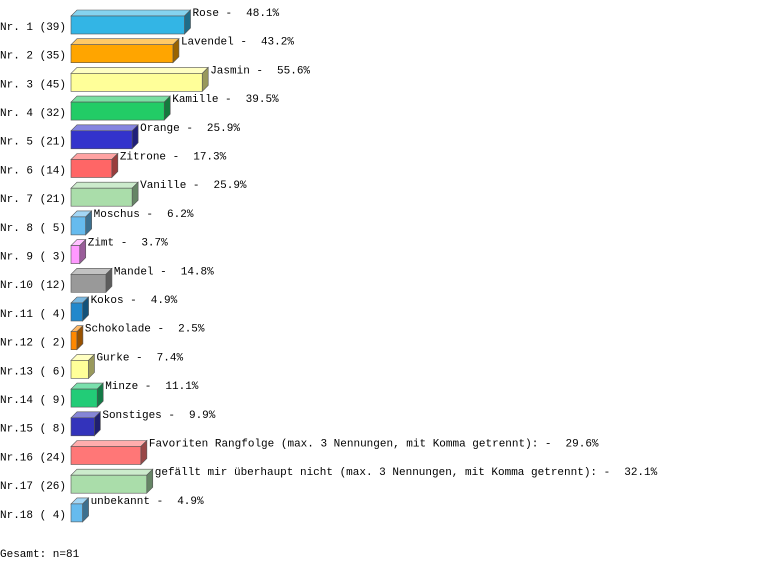 Image resolution: width=759 pixels, height=571 pixels. I want to click on category-label: Nr. 8 ( 5), so click(33, 229).